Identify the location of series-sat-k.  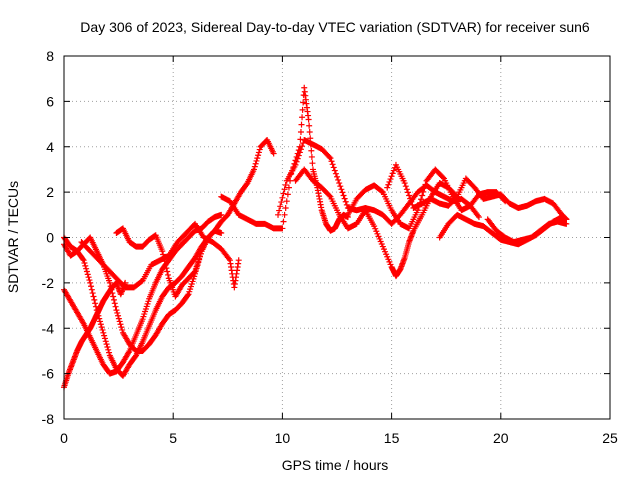
(477, 192).